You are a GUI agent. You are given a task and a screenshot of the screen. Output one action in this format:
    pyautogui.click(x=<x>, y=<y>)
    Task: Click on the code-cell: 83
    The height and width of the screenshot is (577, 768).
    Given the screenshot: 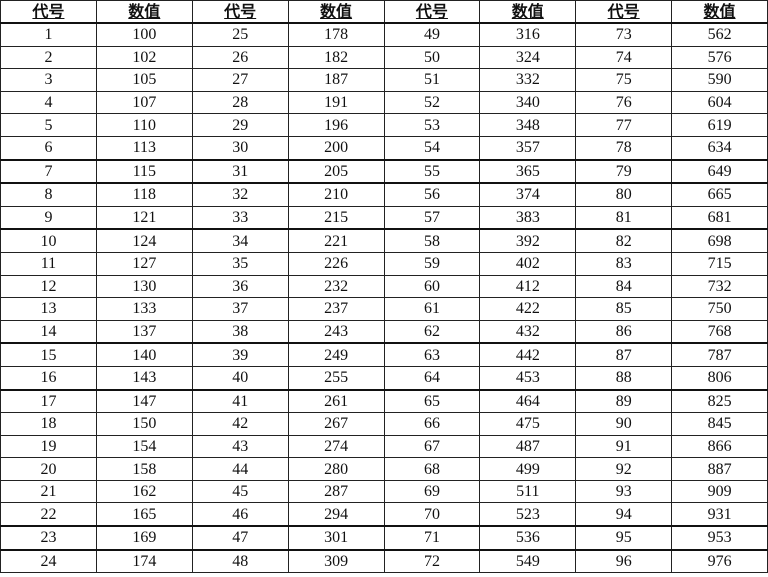 What is the action you would take?
    pyautogui.click(x=624, y=263)
    